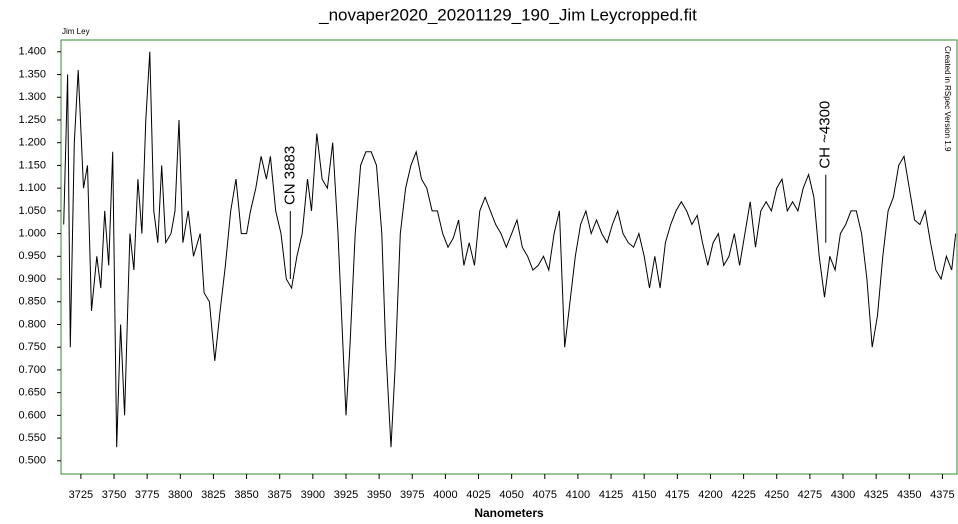  What do you see at coordinates (545, 495) in the screenshot?
I see `x-tick-label: 4075` at bounding box center [545, 495].